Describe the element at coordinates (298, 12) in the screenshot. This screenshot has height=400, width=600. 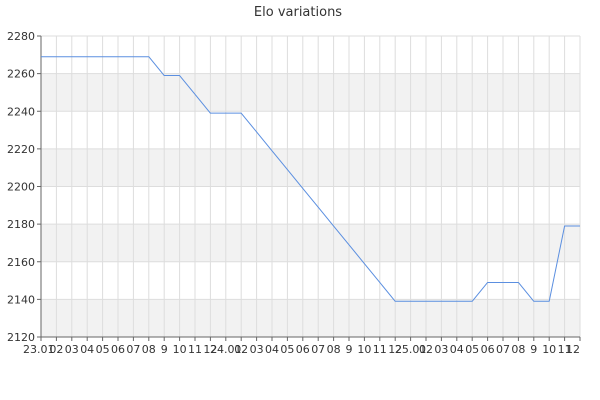
I see `chart-title: Elo variations` at that location.